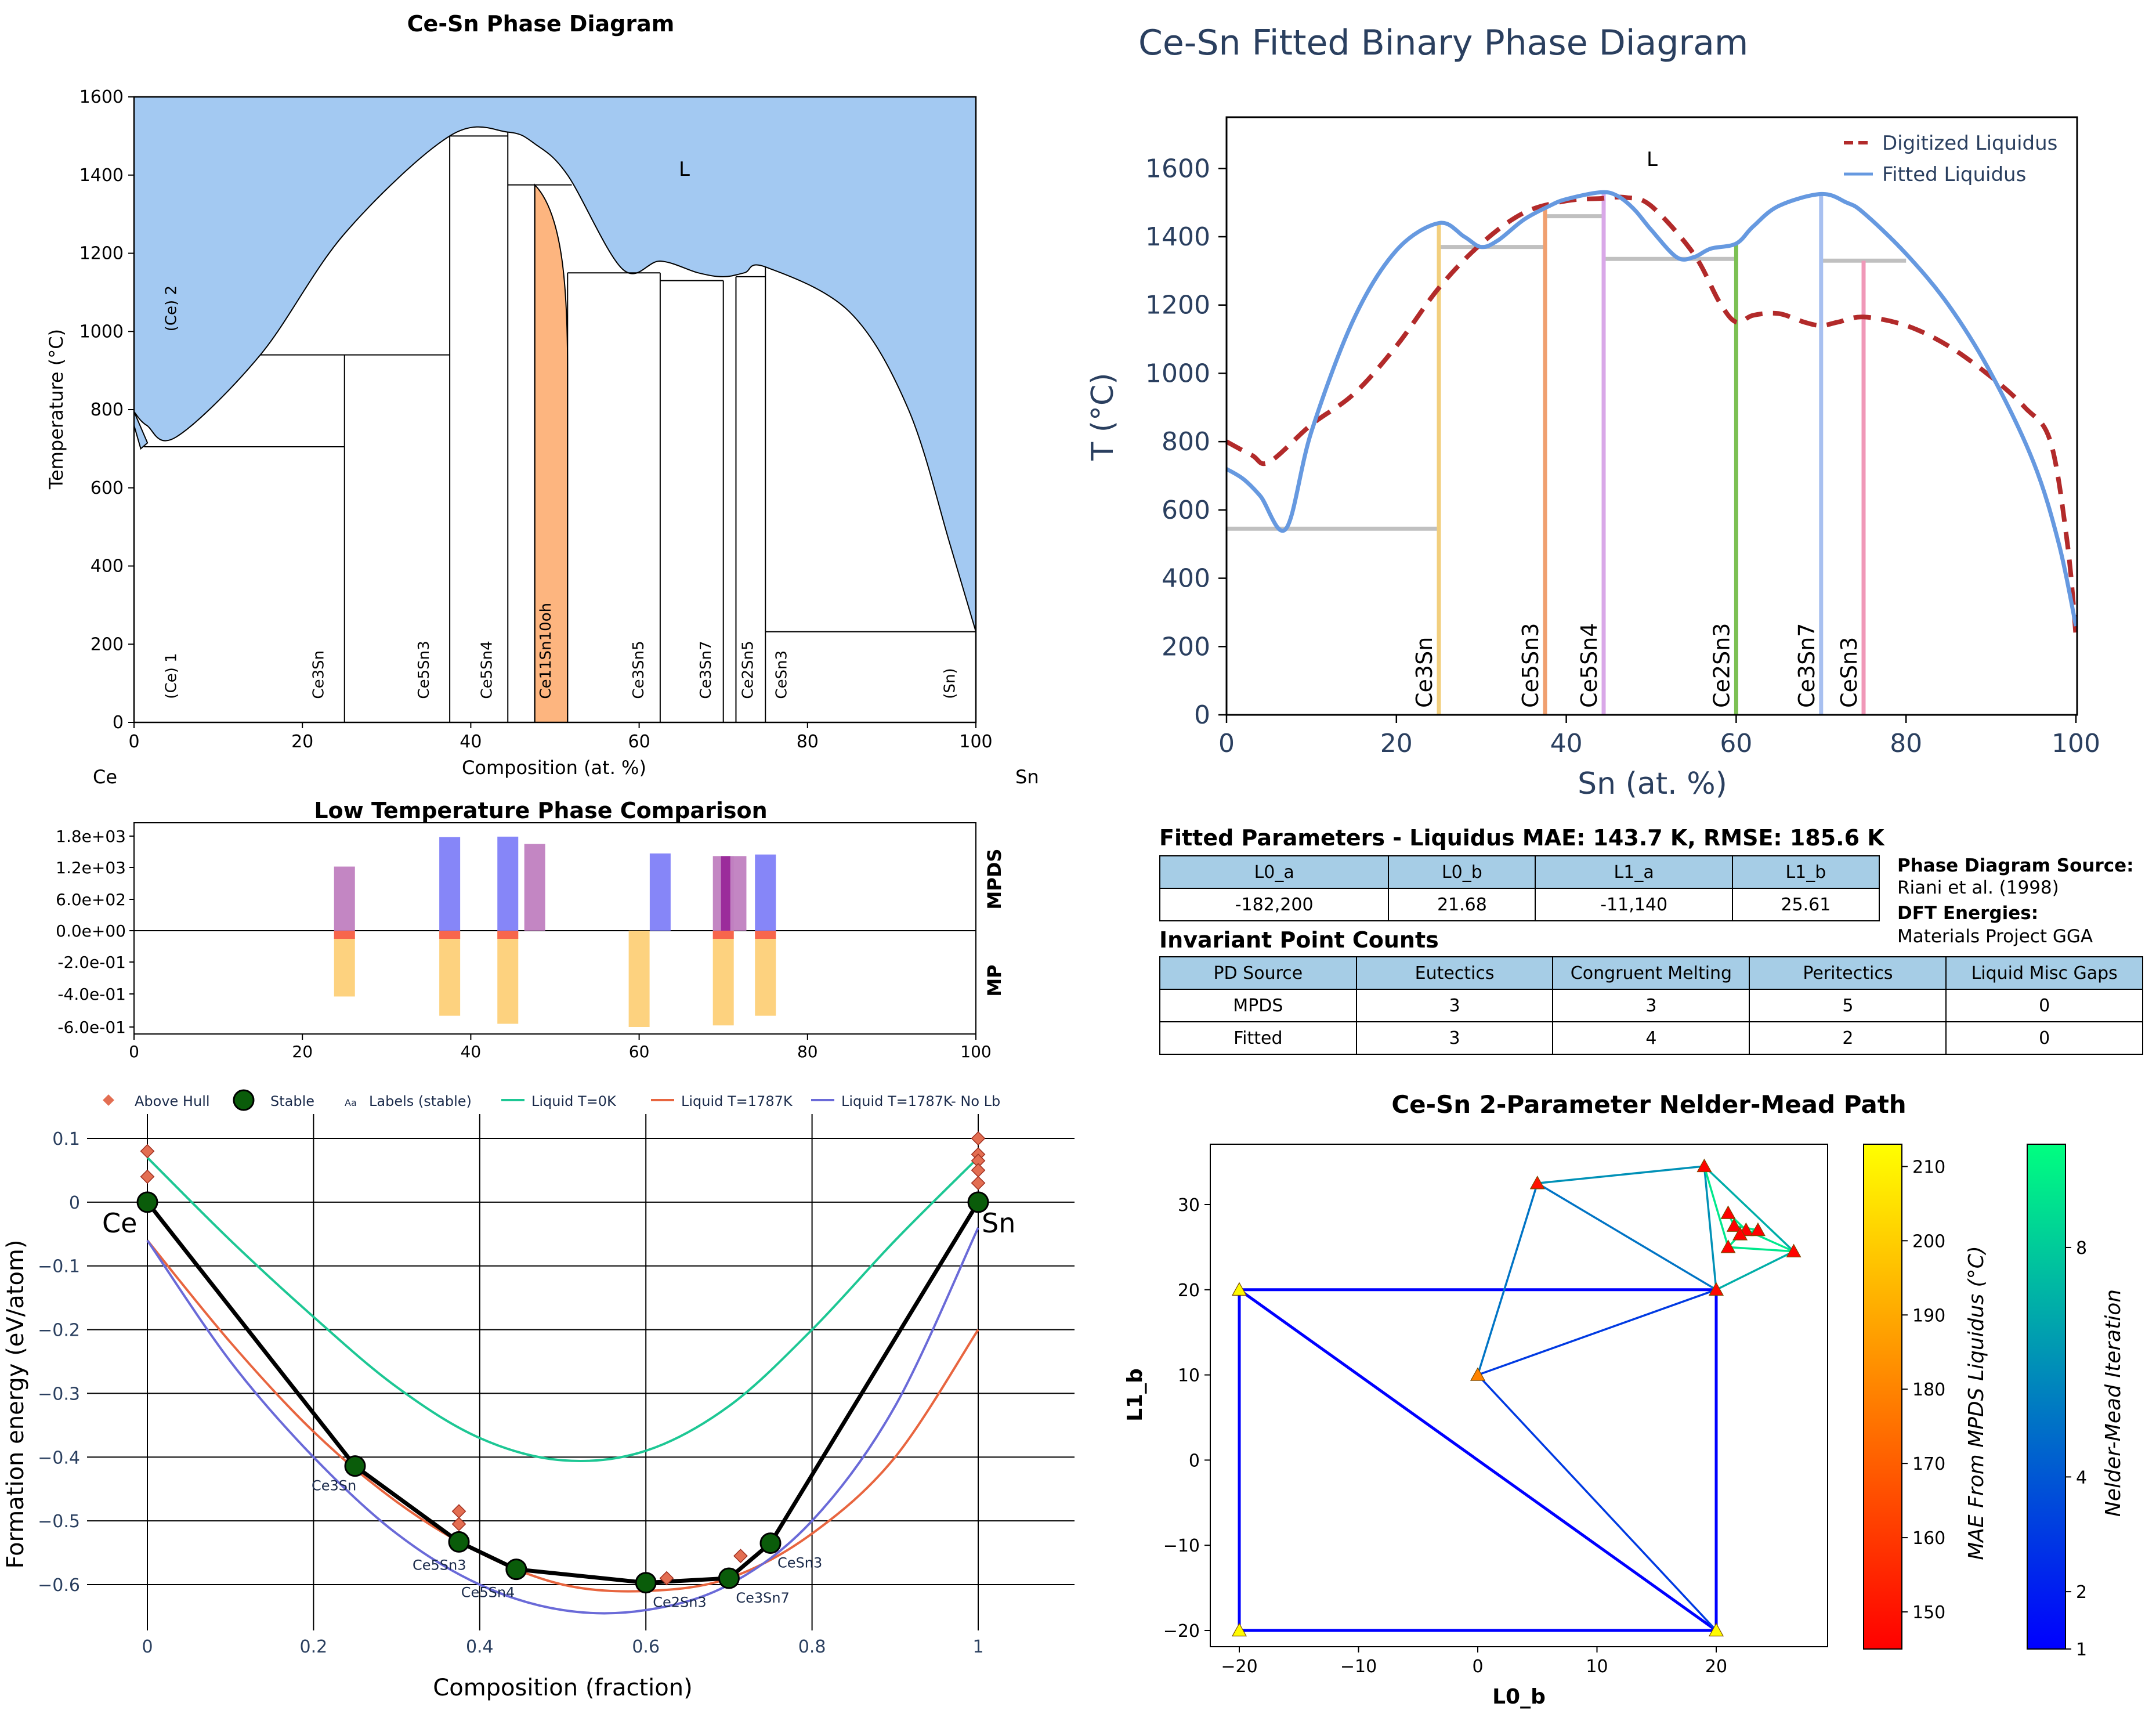 The width and height of the screenshot is (2156, 1714). Describe the element at coordinates (334, 1486) in the screenshot. I see `stable-label: Ce3Sn` at that location.